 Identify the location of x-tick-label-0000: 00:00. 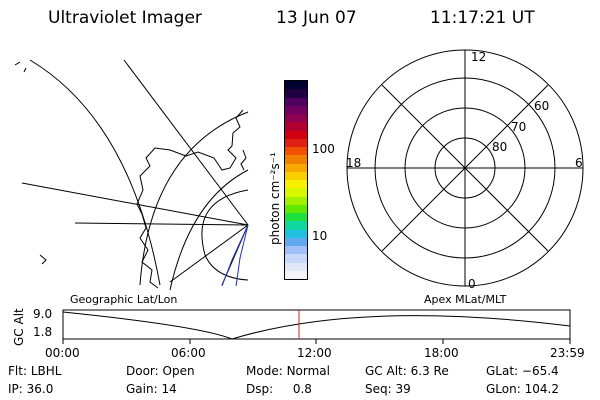
(62, 353).